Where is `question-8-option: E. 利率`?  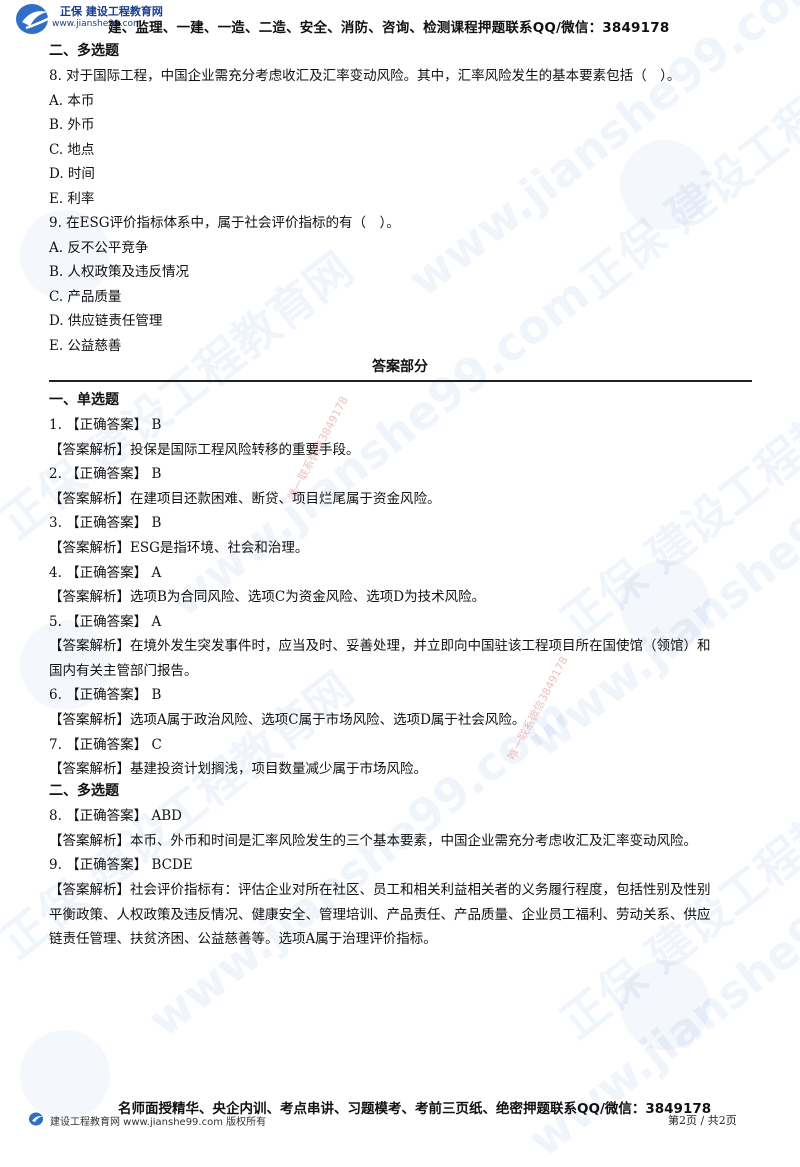 question-8-option: E. 利率 is located at coordinates (72, 199).